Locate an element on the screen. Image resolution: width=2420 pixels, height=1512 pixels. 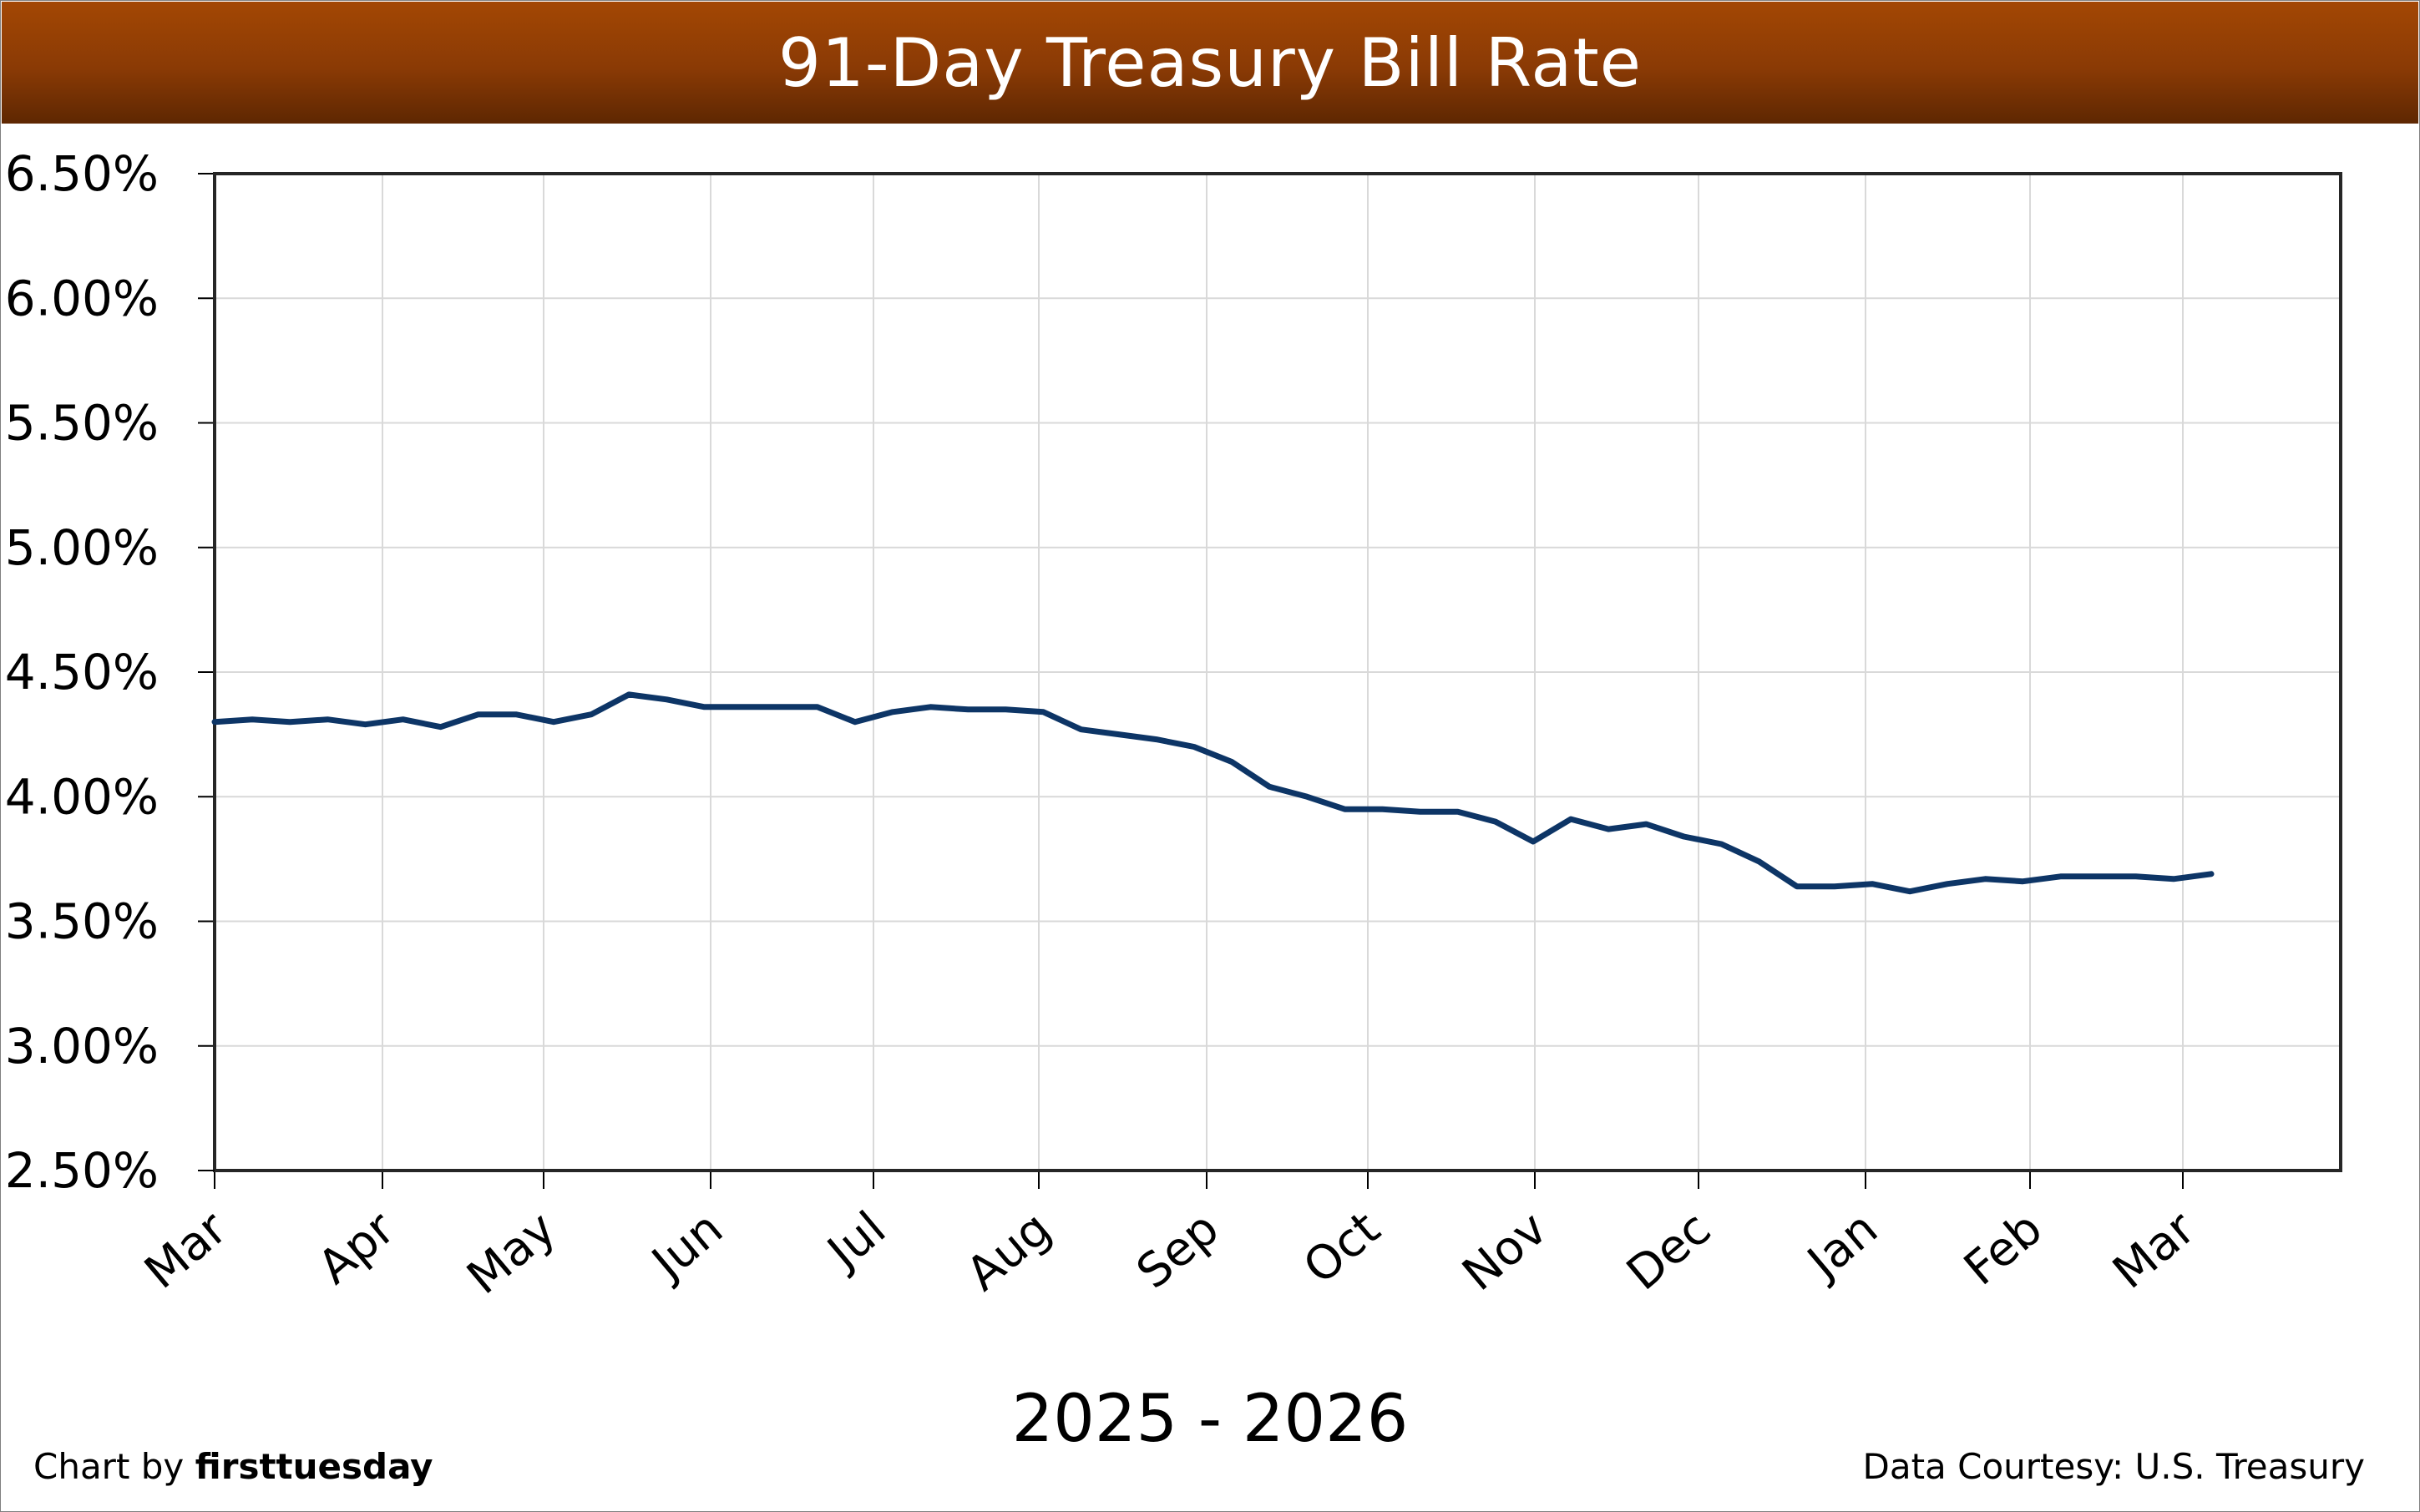
series-layer is located at coordinates (1213, 793).